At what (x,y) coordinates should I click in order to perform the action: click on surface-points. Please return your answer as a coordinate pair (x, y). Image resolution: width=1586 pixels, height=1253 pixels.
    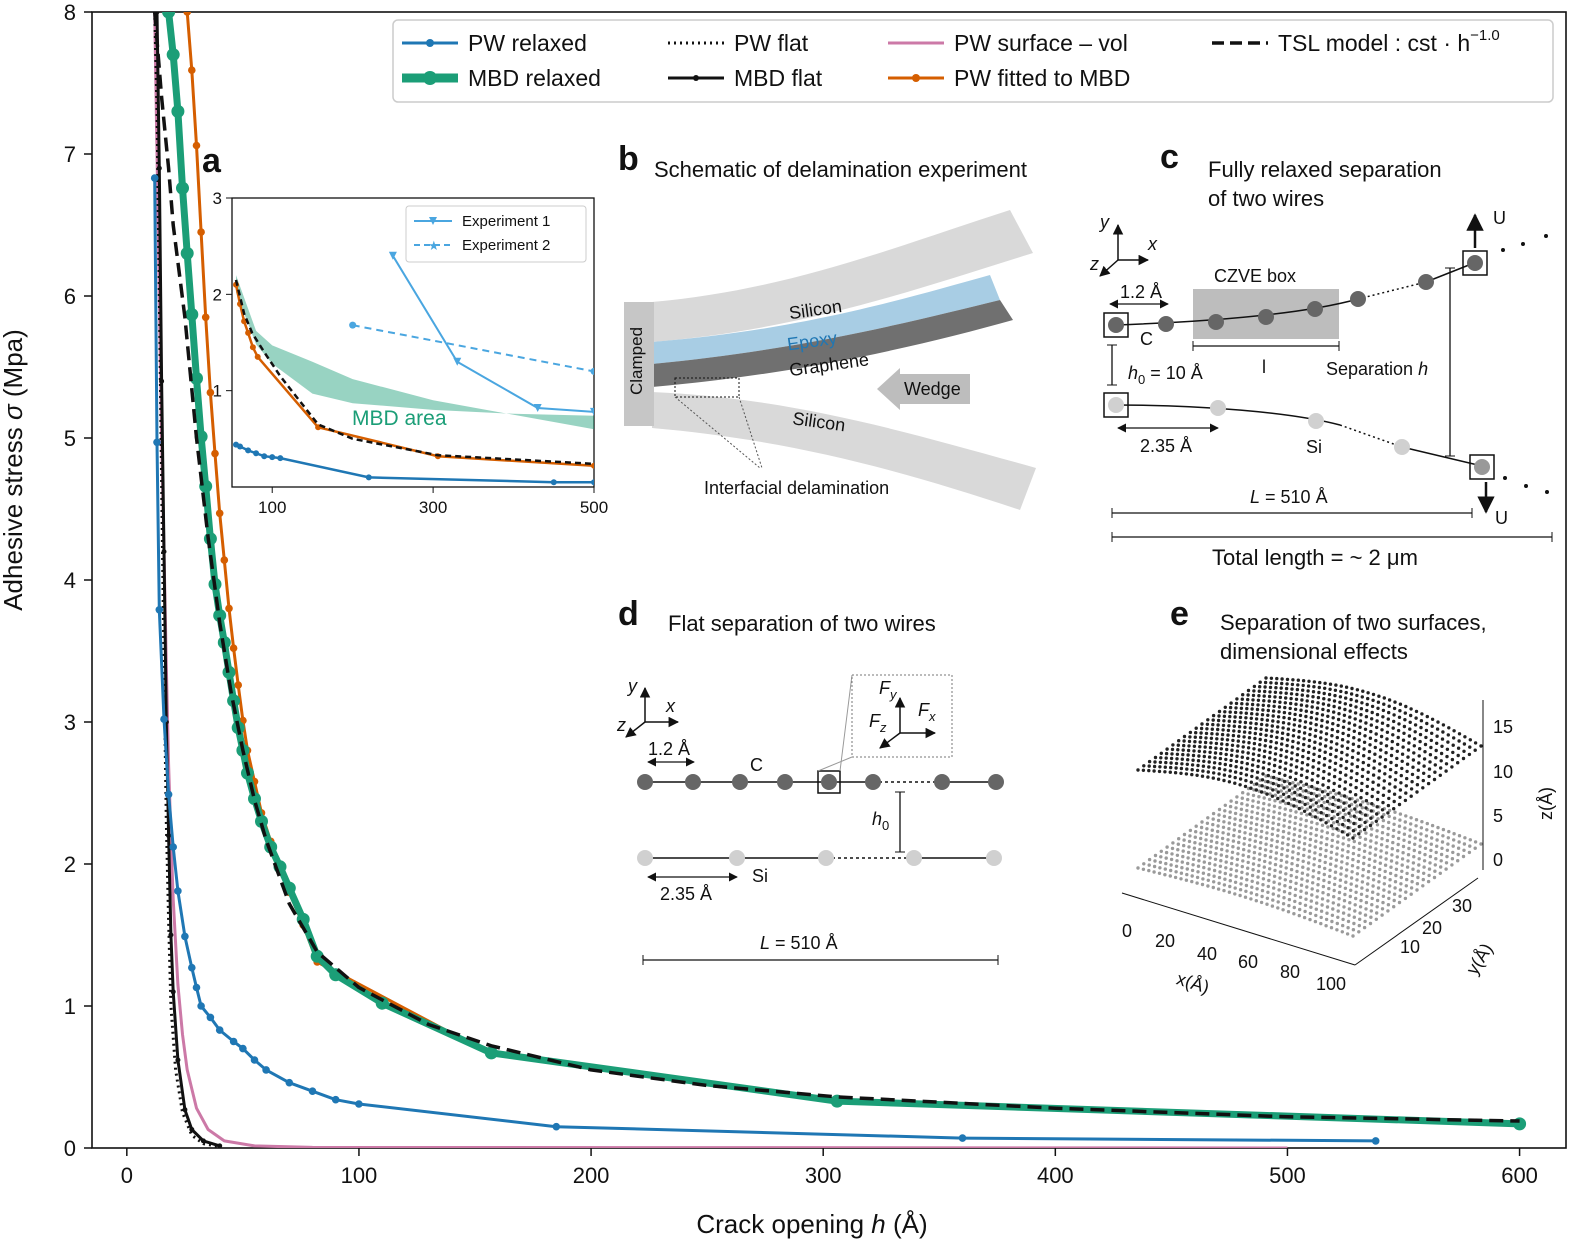
    Looking at the image, I should click on (1309, 807).